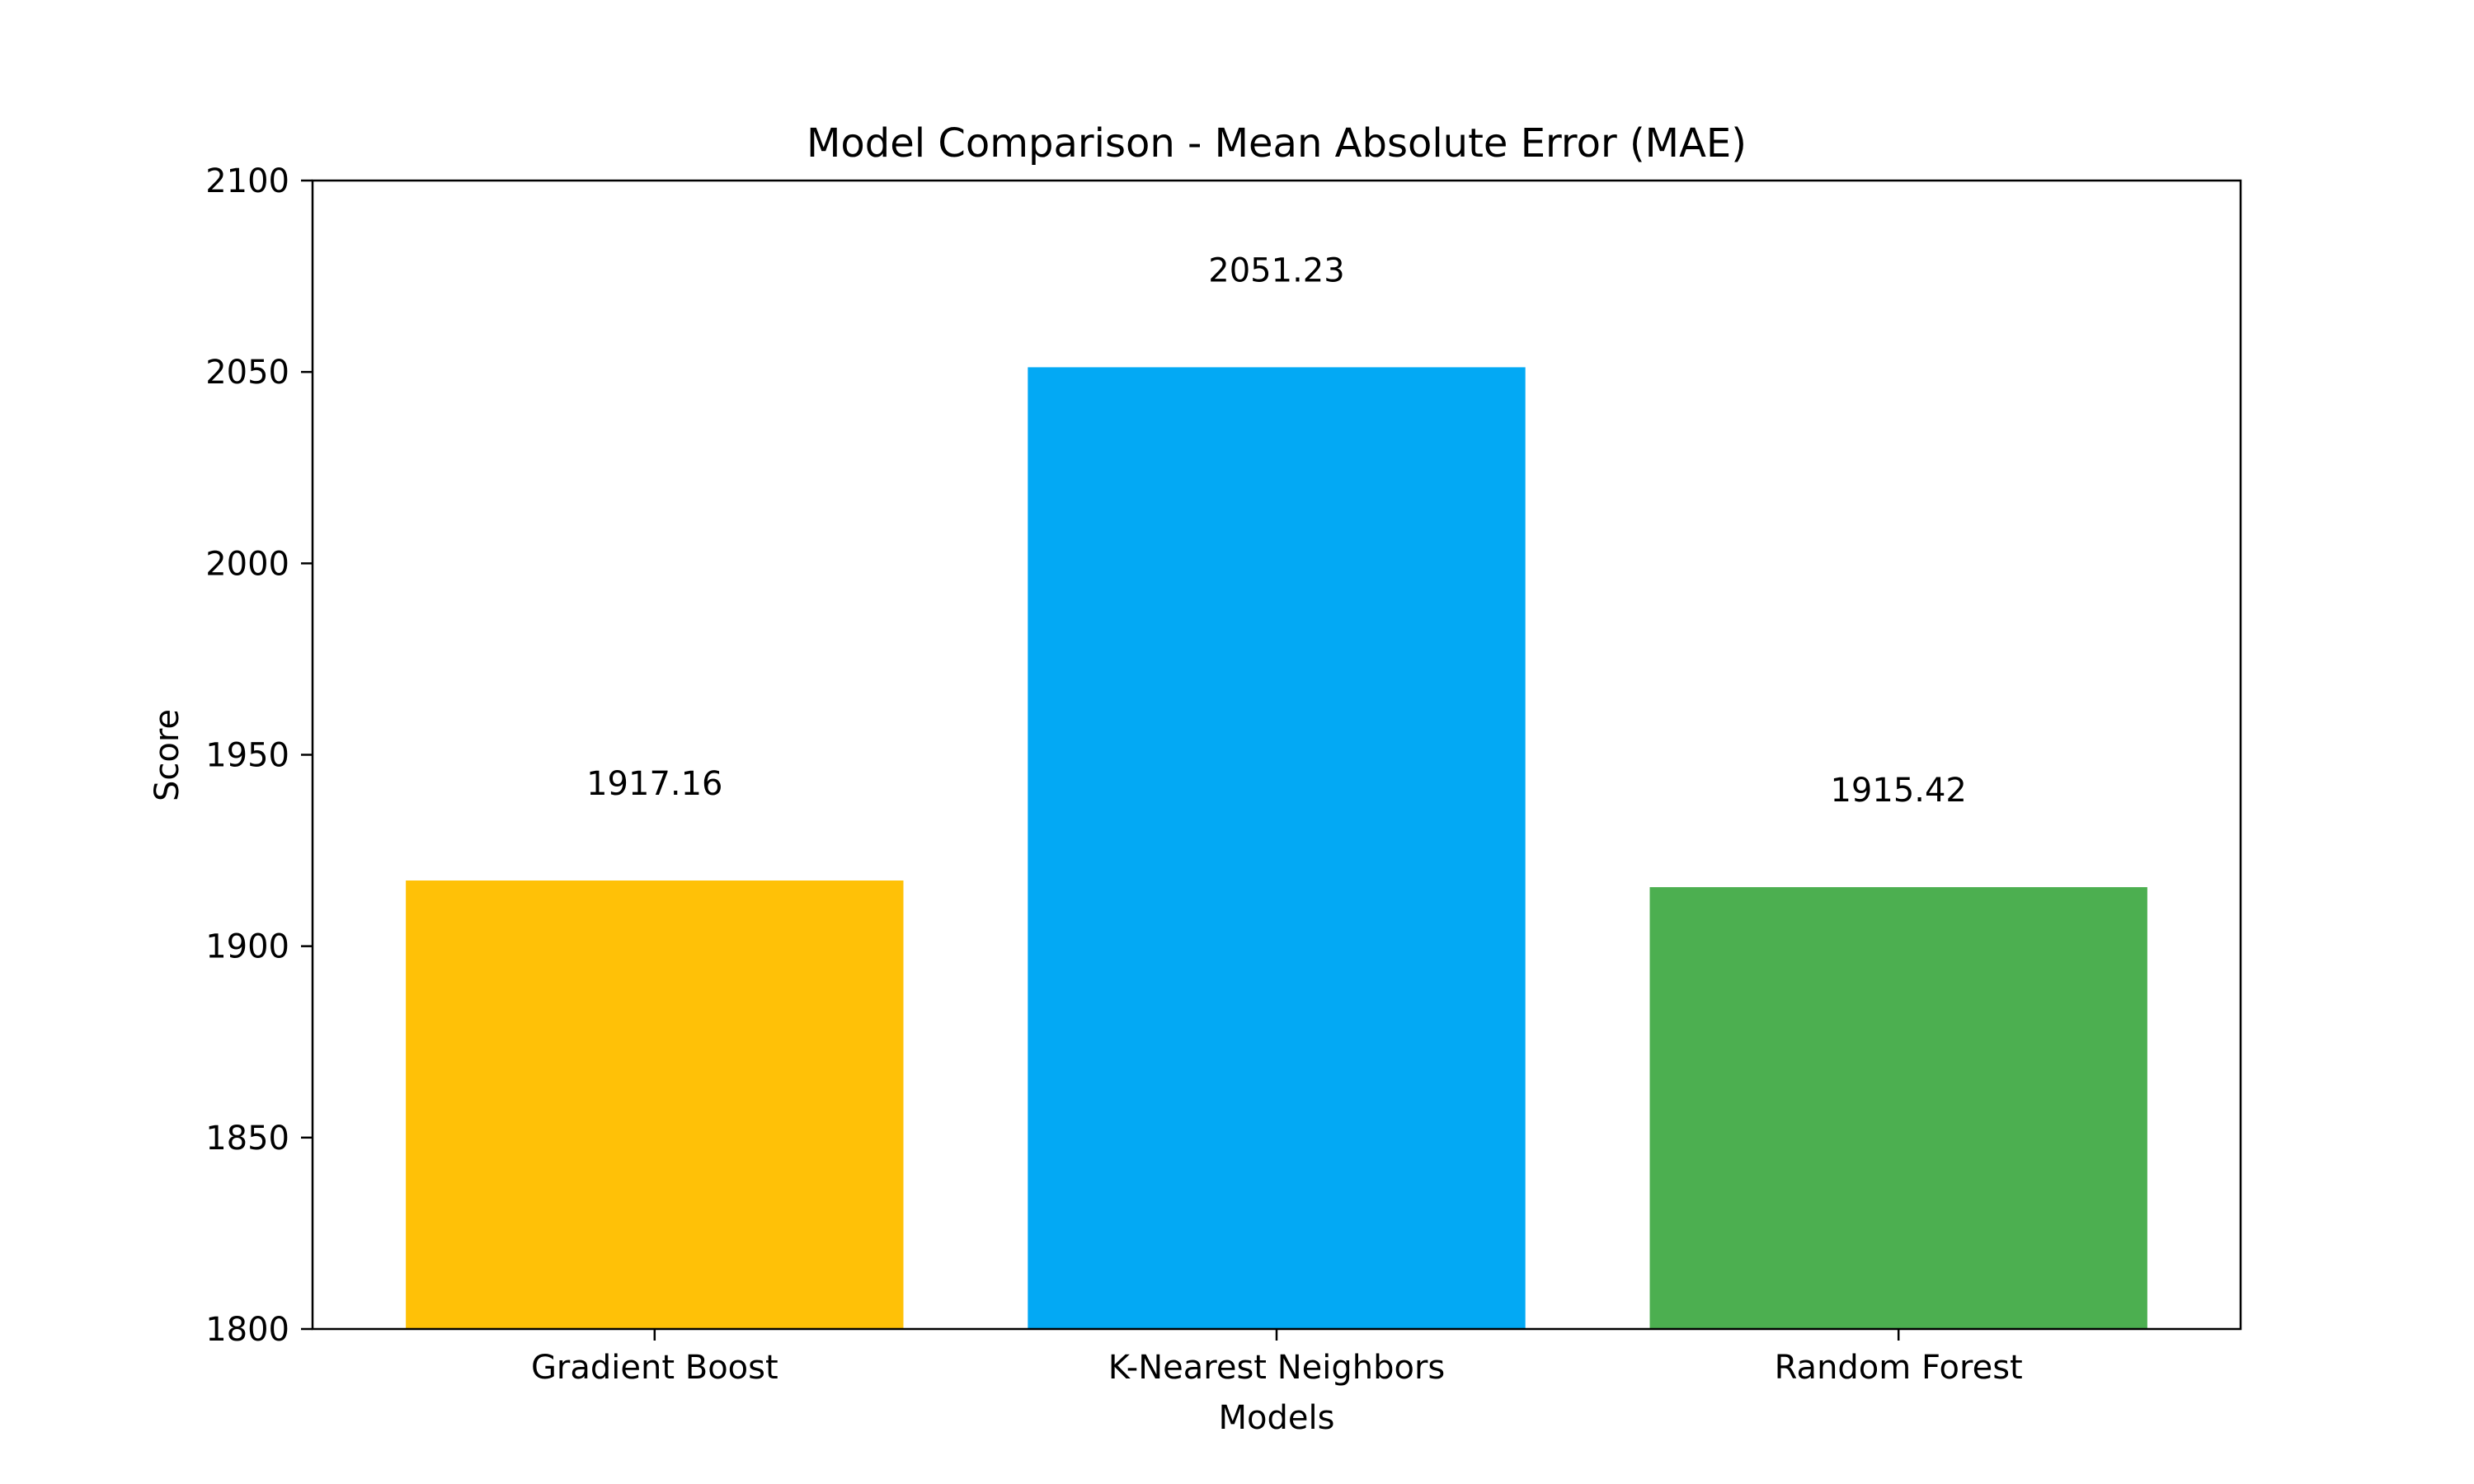  What do you see at coordinates (167, 755) in the screenshot?
I see `y-axis-label: Score` at bounding box center [167, 755].